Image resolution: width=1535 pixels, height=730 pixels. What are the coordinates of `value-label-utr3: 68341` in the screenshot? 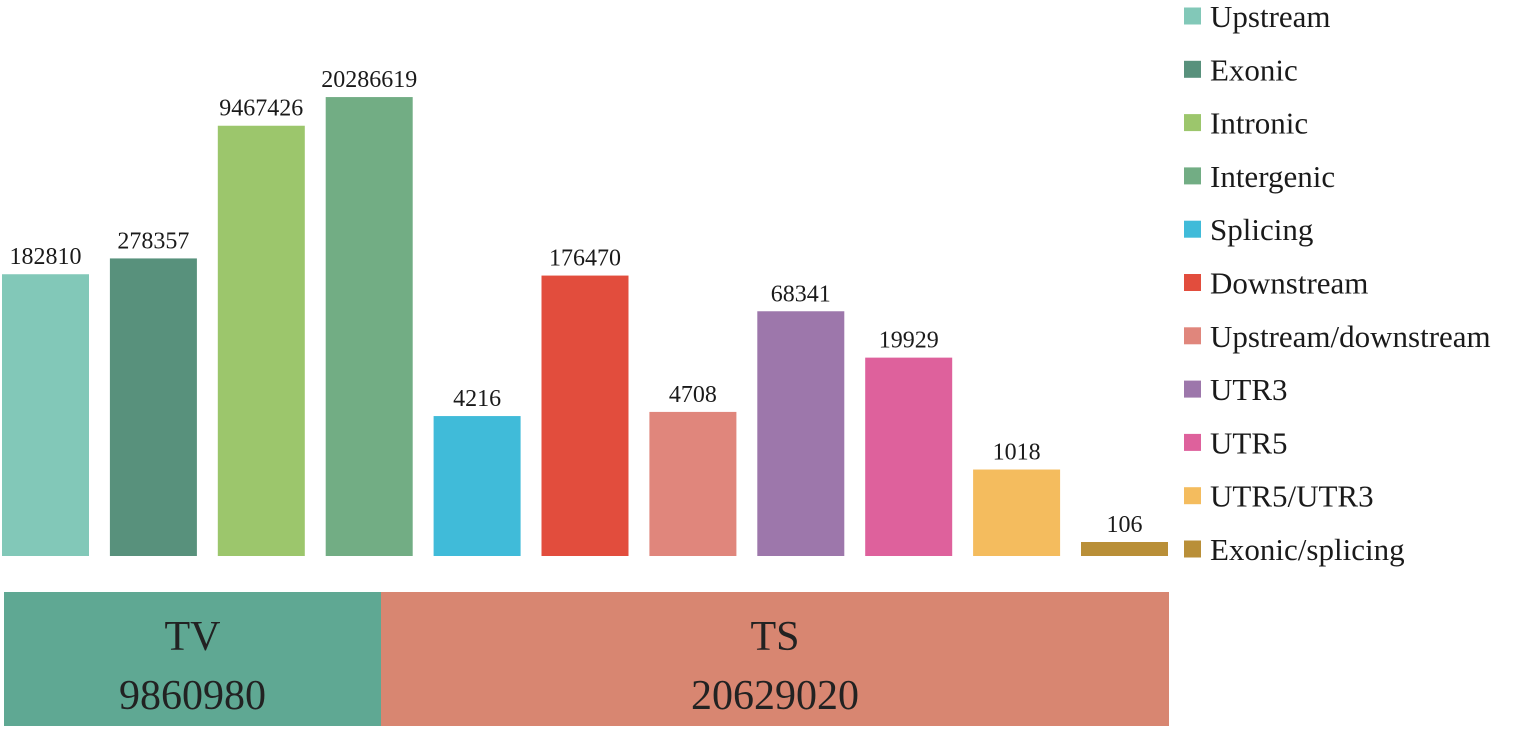 It's located at (801, 294).